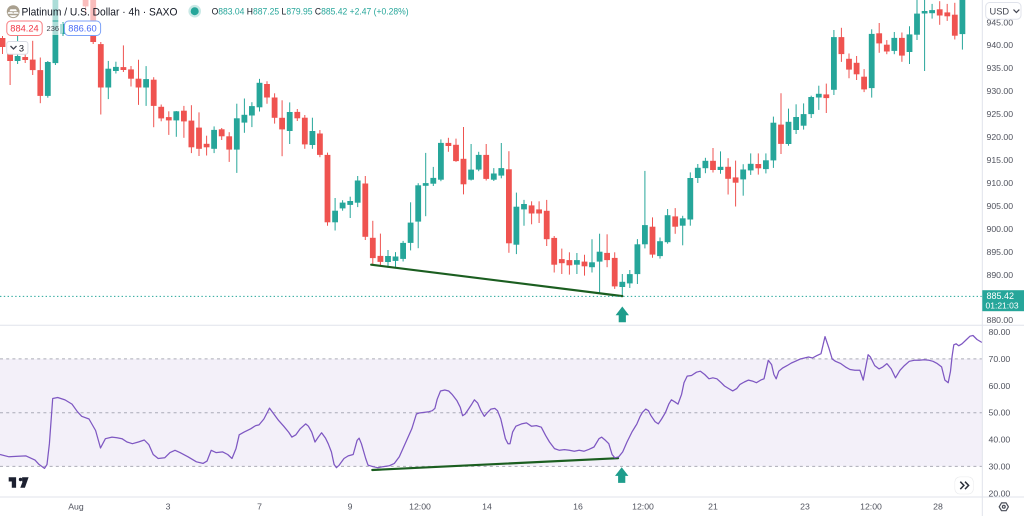 This screenshot has height=516, width=1024. I want to click on svg-text: 905.00, so click(1000, 206).